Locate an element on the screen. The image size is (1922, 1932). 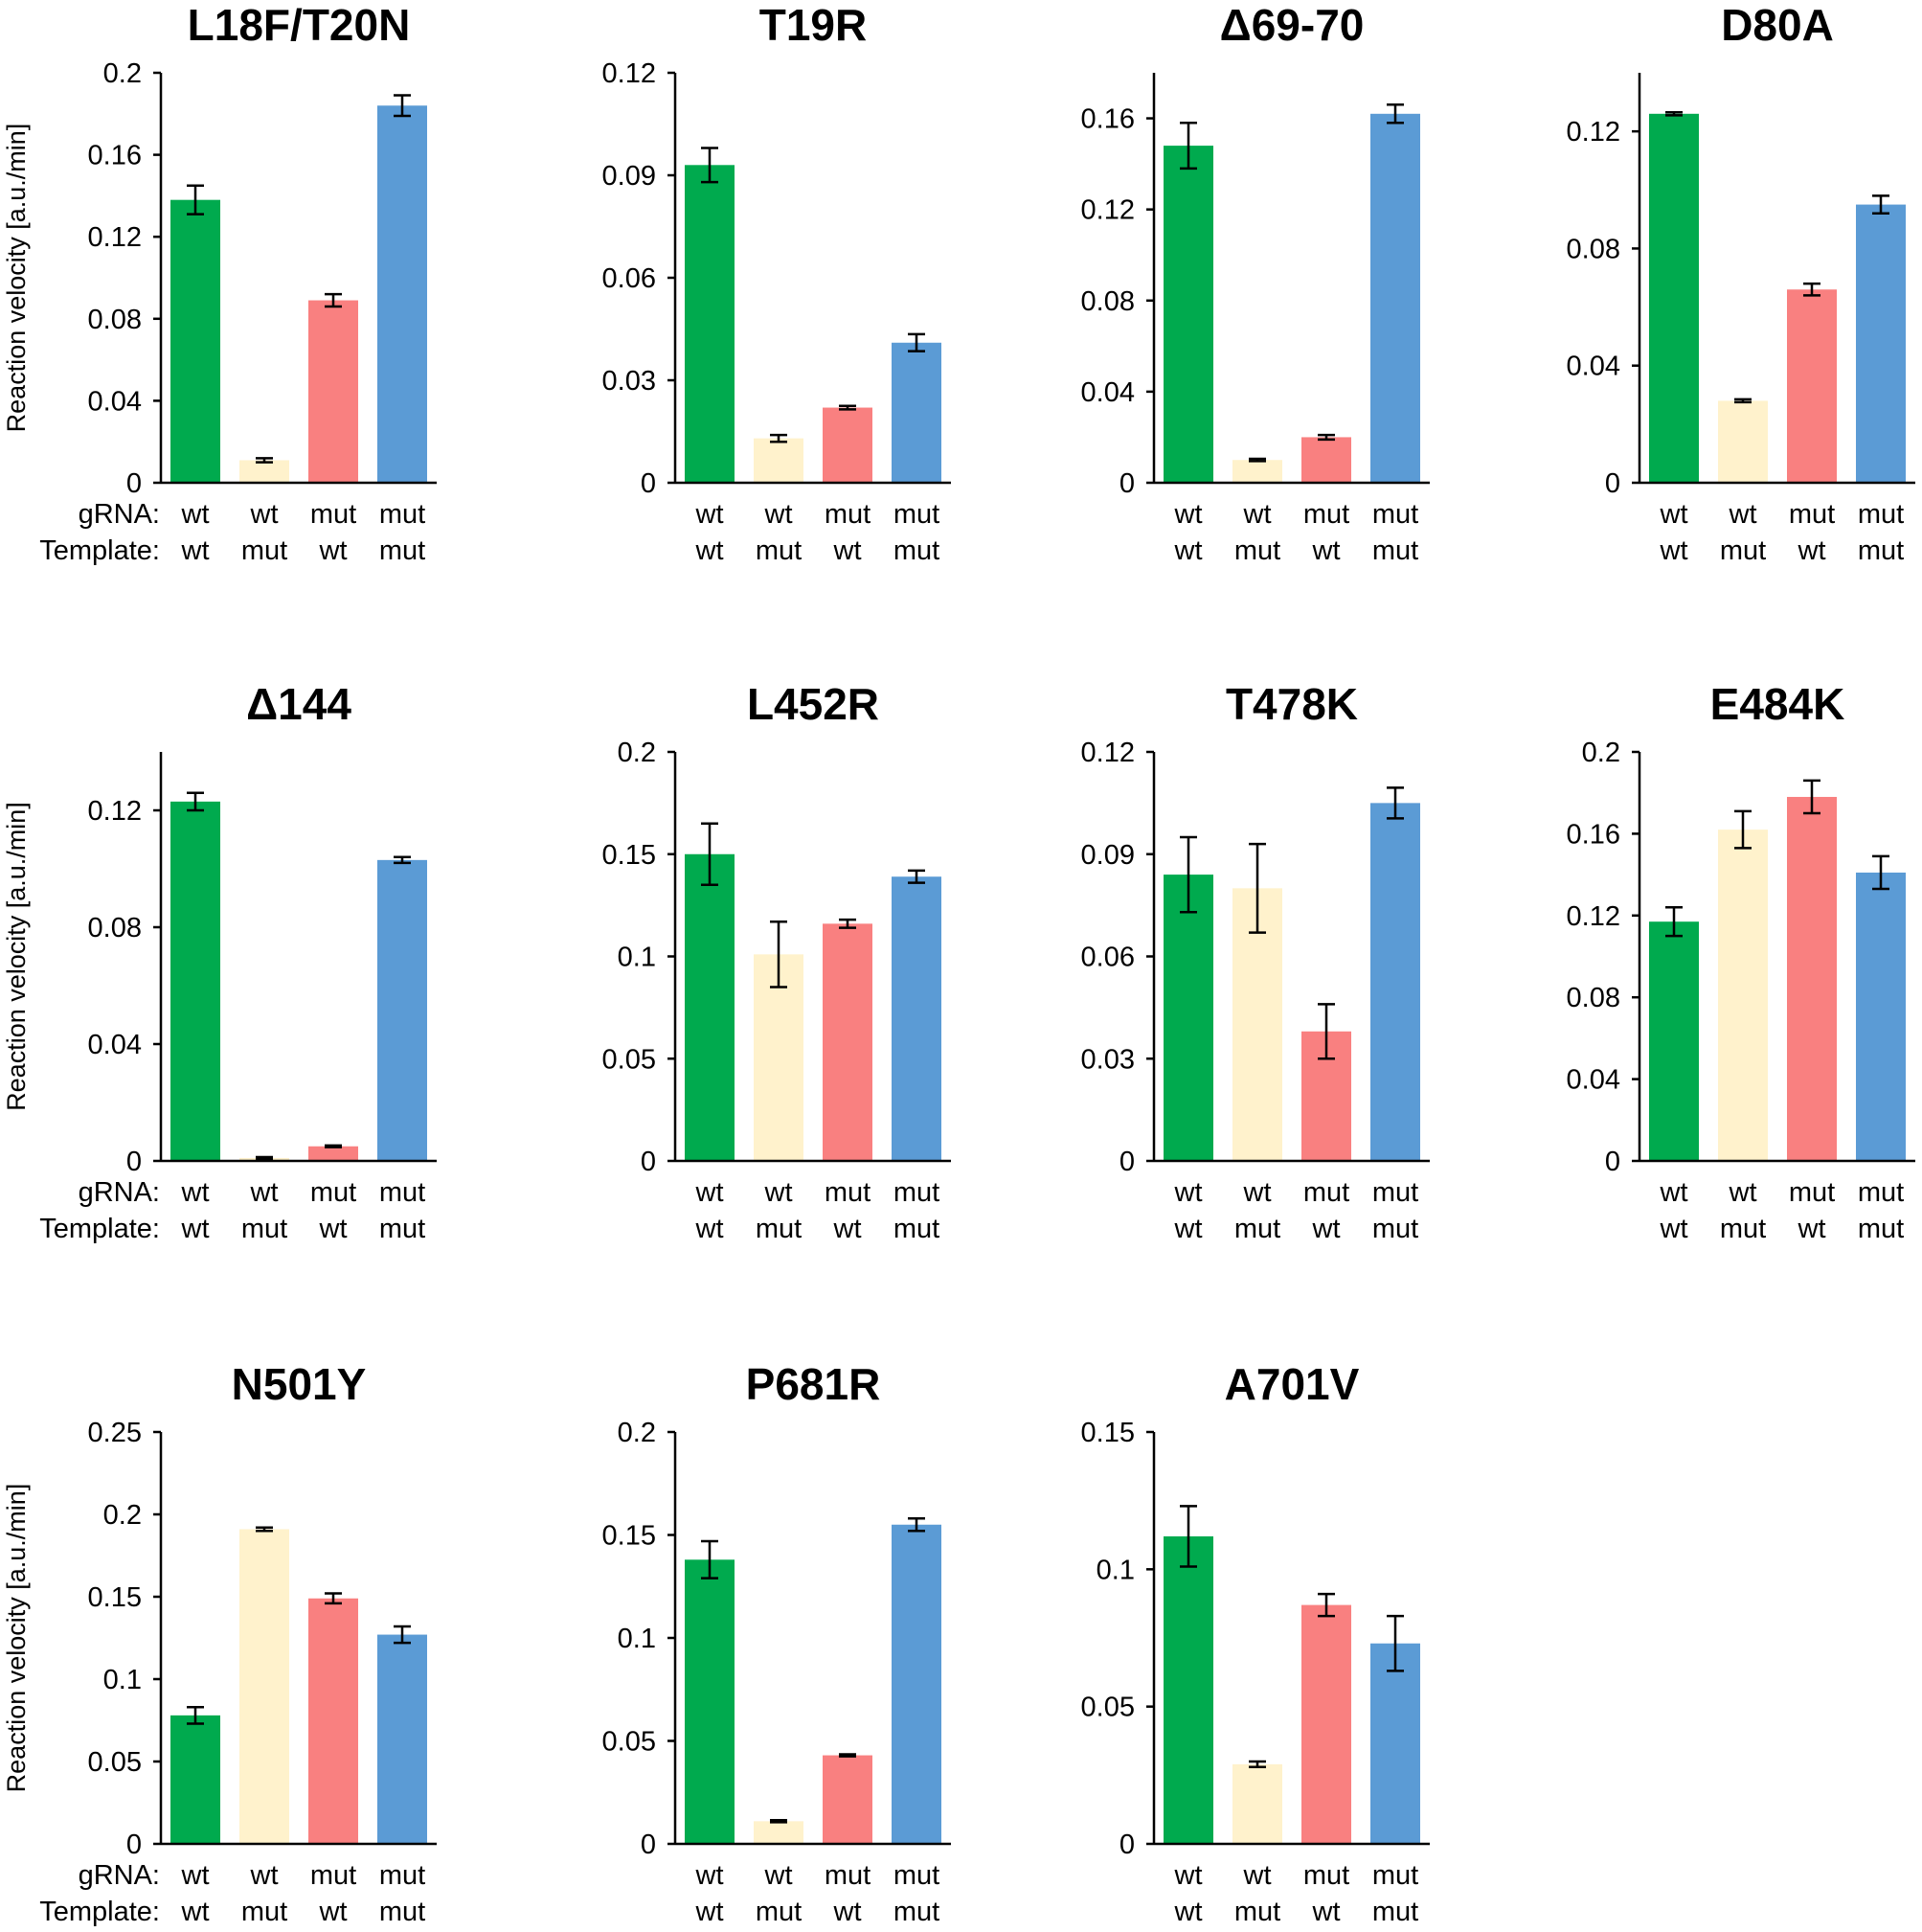
chart-title: T19R is located at coordinates (813, 25).